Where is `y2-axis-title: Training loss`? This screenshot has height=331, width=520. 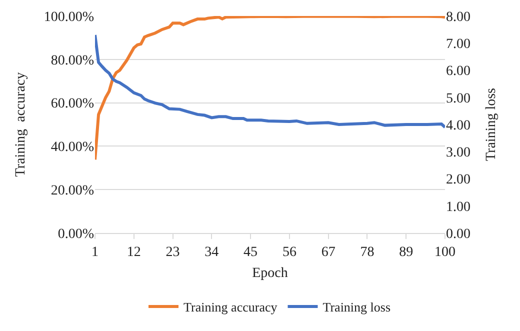
y2-axis-title: Training loss is located at coordinates (491, 125).